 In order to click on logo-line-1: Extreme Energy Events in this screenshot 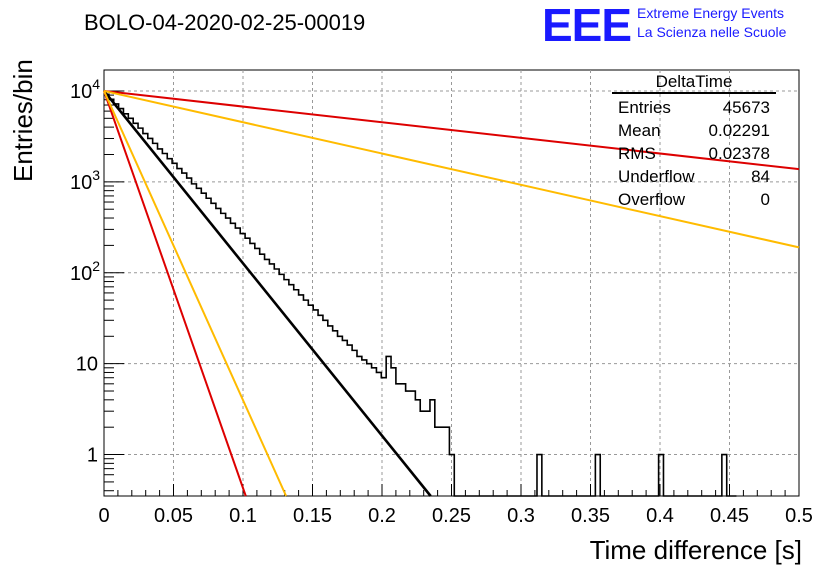, I will do `click(711, 13)`.